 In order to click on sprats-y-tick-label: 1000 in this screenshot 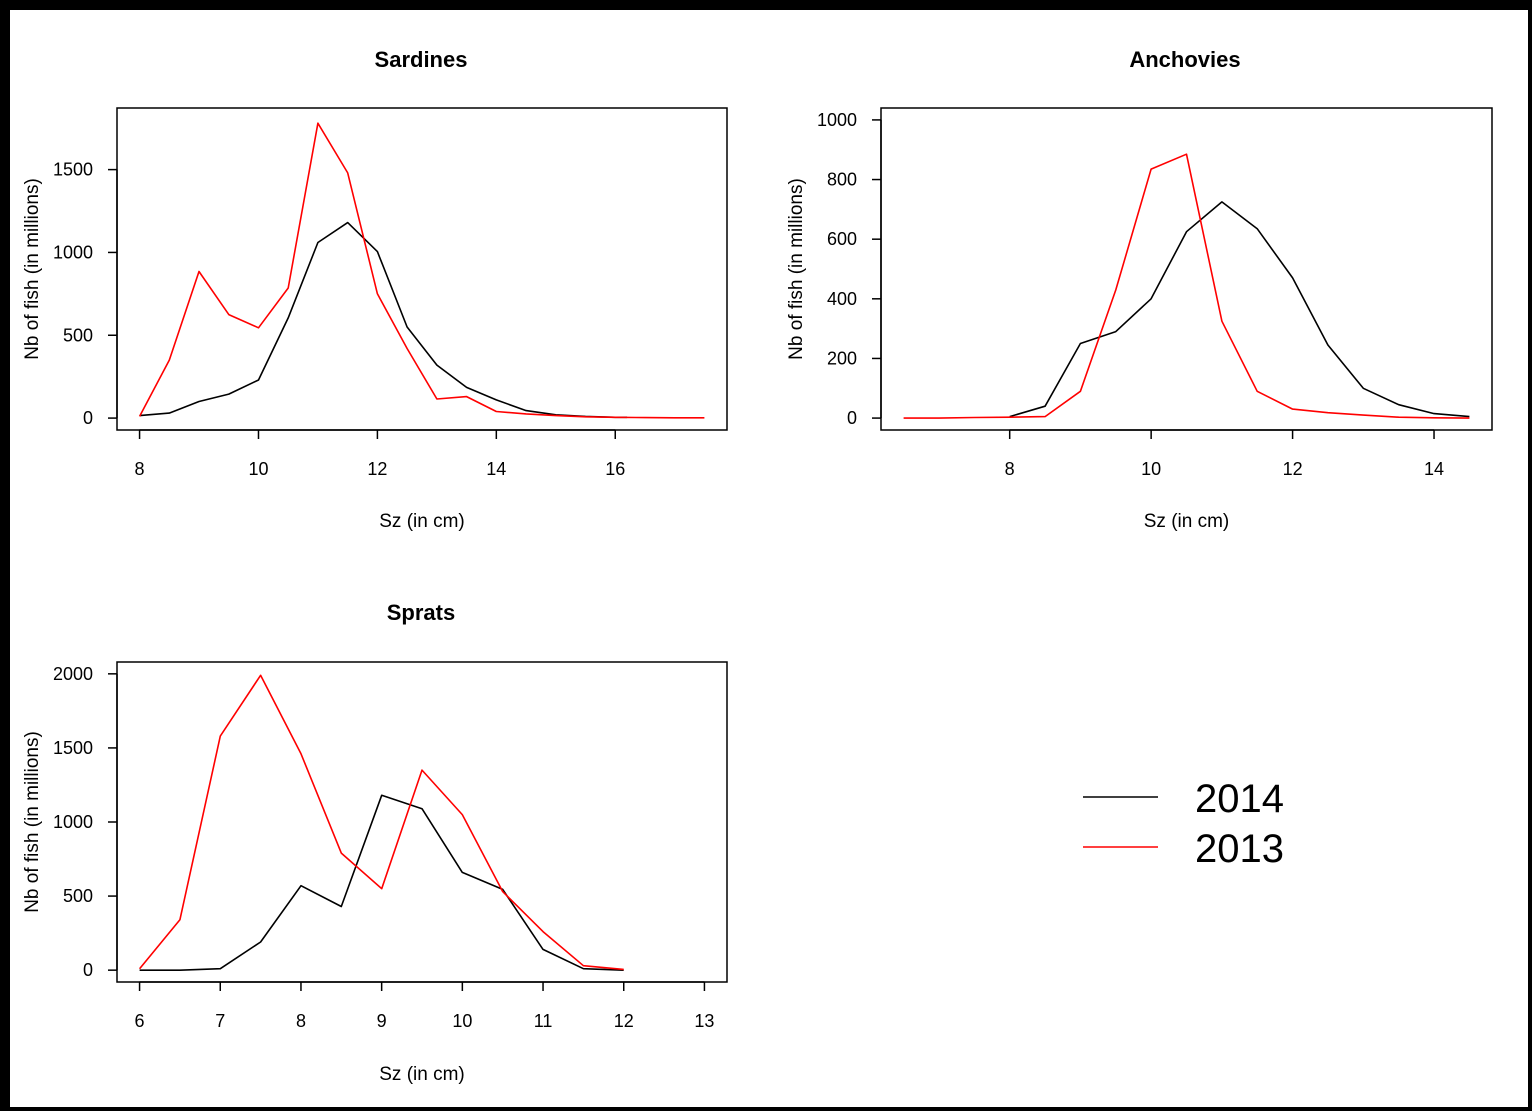, I will do `click(73, 822)`.